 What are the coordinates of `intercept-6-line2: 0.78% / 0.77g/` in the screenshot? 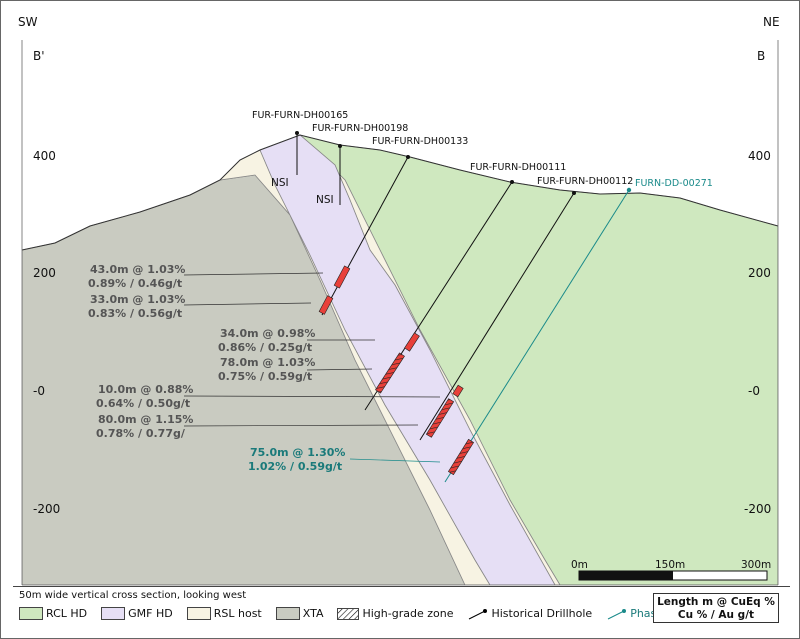 It's located at (141, 433).